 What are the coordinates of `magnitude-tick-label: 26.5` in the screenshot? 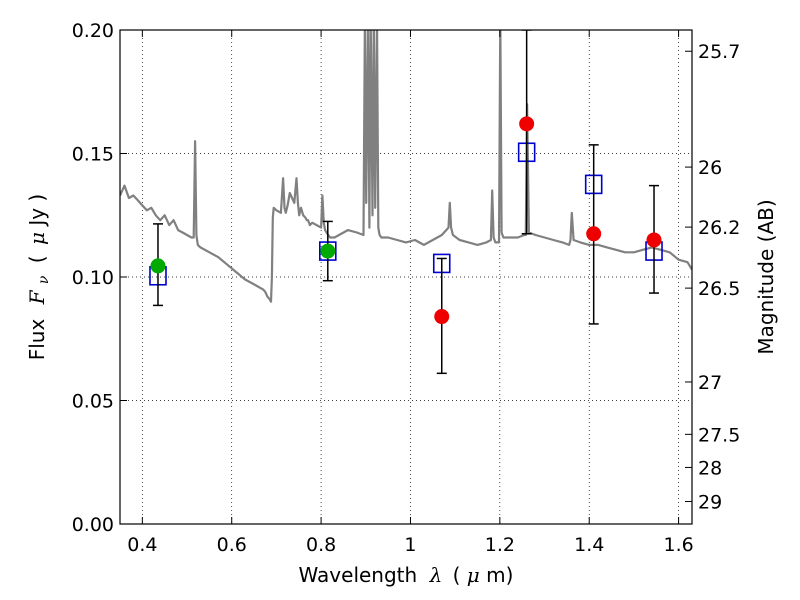 It's located at (719, 289).